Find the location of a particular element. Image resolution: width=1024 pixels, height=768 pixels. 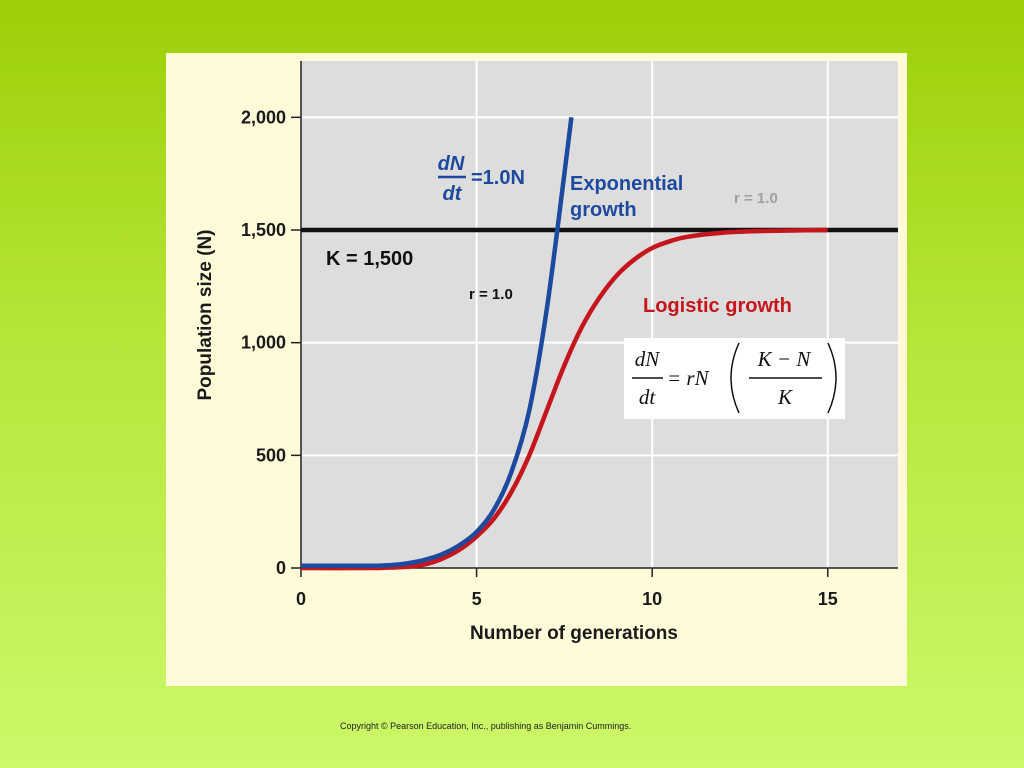

y-axis-title: Population size (N) is located at coordinates (205, 315).